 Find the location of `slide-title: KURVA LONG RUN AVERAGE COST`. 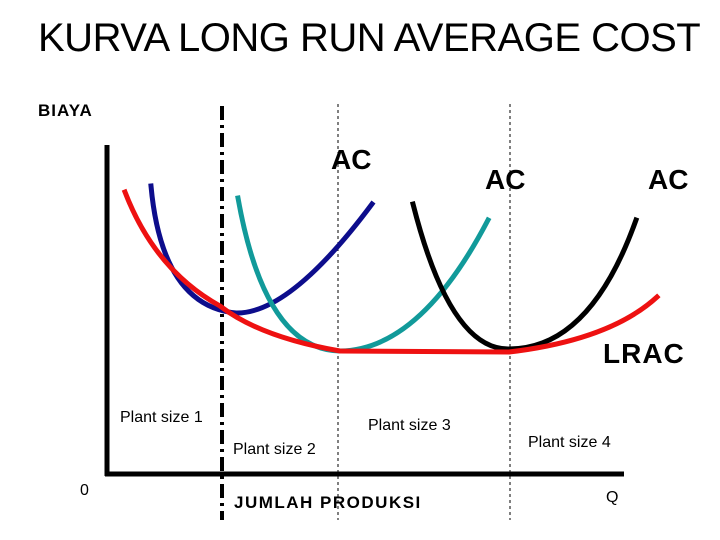

slide-title: KURVA LONG RUN AVERAGE COST is located at coordinates (369, 38).